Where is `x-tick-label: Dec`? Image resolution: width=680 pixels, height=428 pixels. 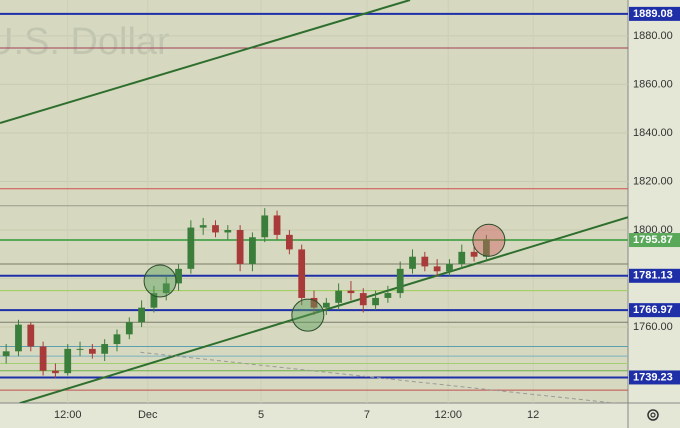 x-tick-label: Dec is located at coordinates (148, 415).